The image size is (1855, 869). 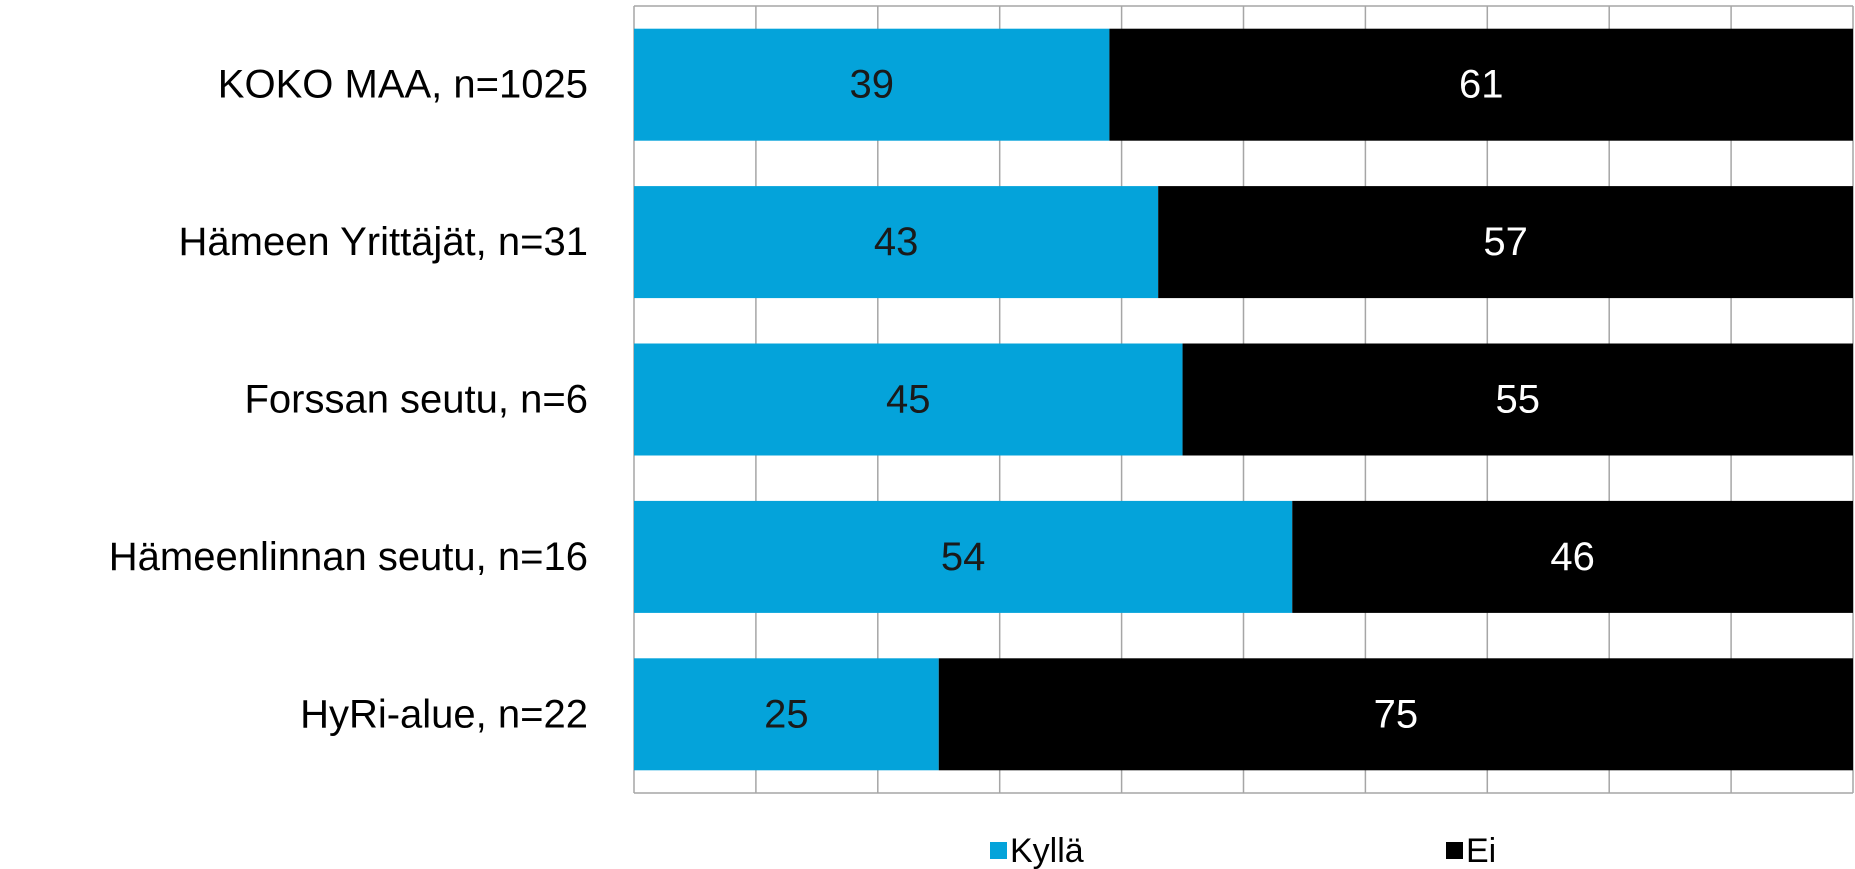 What do you see at coordinates (1047, 850) in the screenshot?
I see `legend-label: Kyllä` at bounding box center [1047, 850].